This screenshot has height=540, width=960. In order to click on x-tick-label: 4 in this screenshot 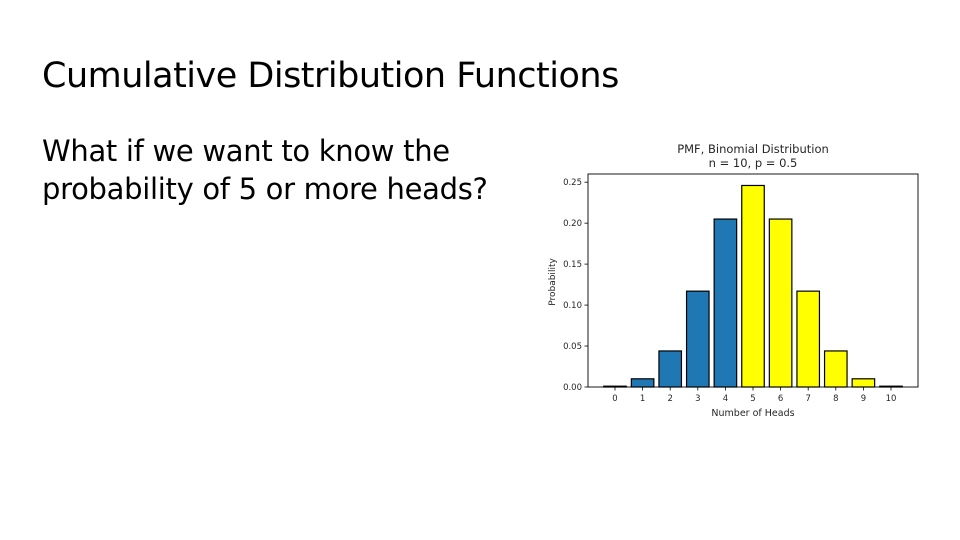, I will do `click(725, 399)`.